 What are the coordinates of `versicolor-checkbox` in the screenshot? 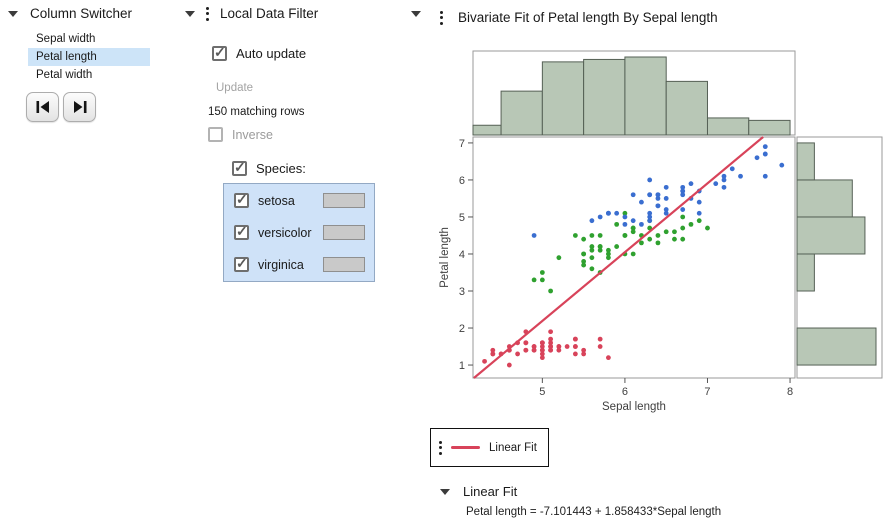 It's located at (241, 231).